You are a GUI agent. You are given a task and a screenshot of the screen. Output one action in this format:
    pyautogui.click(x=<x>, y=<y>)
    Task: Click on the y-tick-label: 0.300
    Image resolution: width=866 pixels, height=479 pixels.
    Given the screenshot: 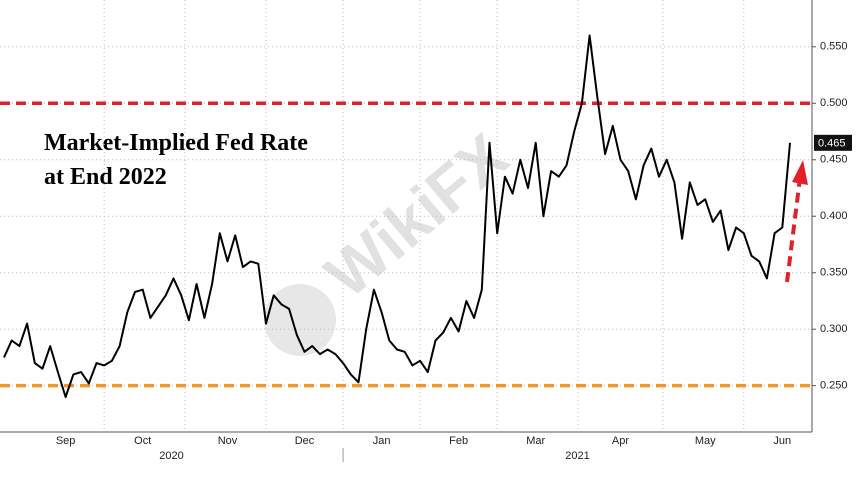 What is the action you would take?
    pyautogui.click(x=834, y=329)
    